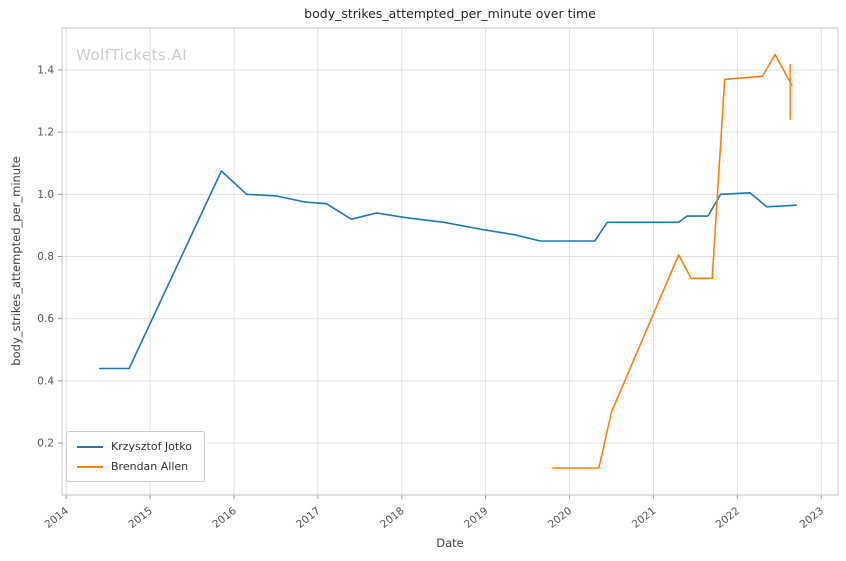 The height and width of the screenshot is (561, 846). What do you see at coordinates (476, 518) in the screenshot?
I see `x-tick-label: 2019` at bounding box center [476, 518].